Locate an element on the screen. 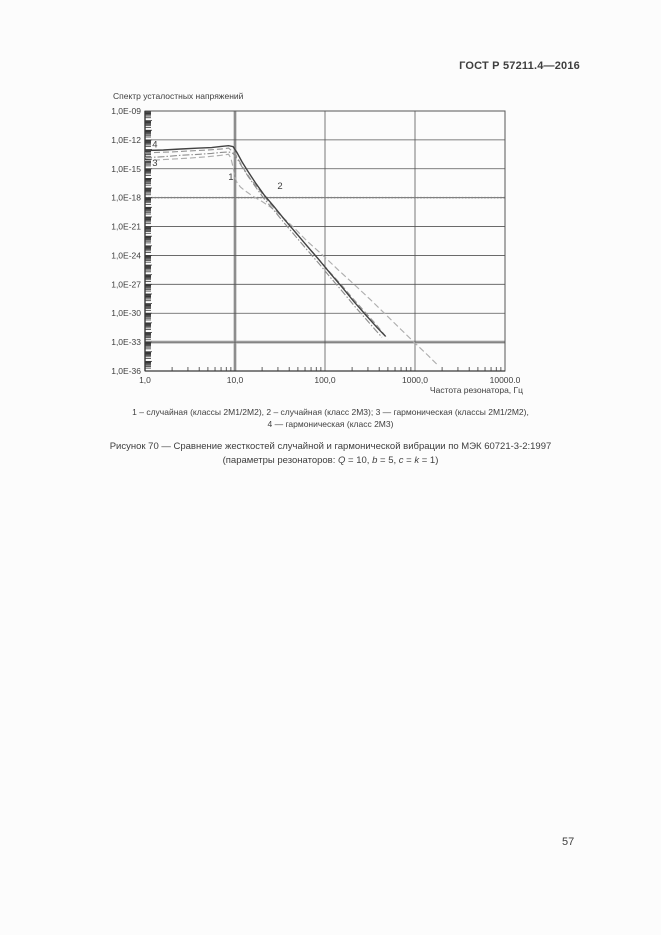 This screenshot has width=661, height=935. page-number: 57 is located at coordinates (568, 842).